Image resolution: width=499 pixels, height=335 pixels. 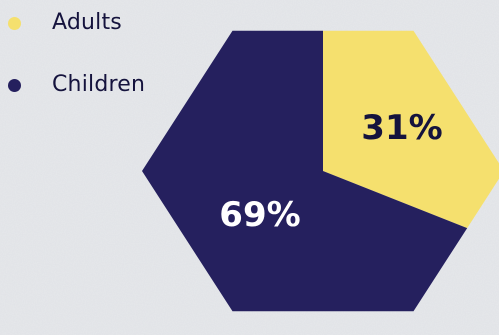 What do you see at coordinates (259, 215) in the screenshot?
I see `slice-label-children: 69%` at bounding box center [259, 215].